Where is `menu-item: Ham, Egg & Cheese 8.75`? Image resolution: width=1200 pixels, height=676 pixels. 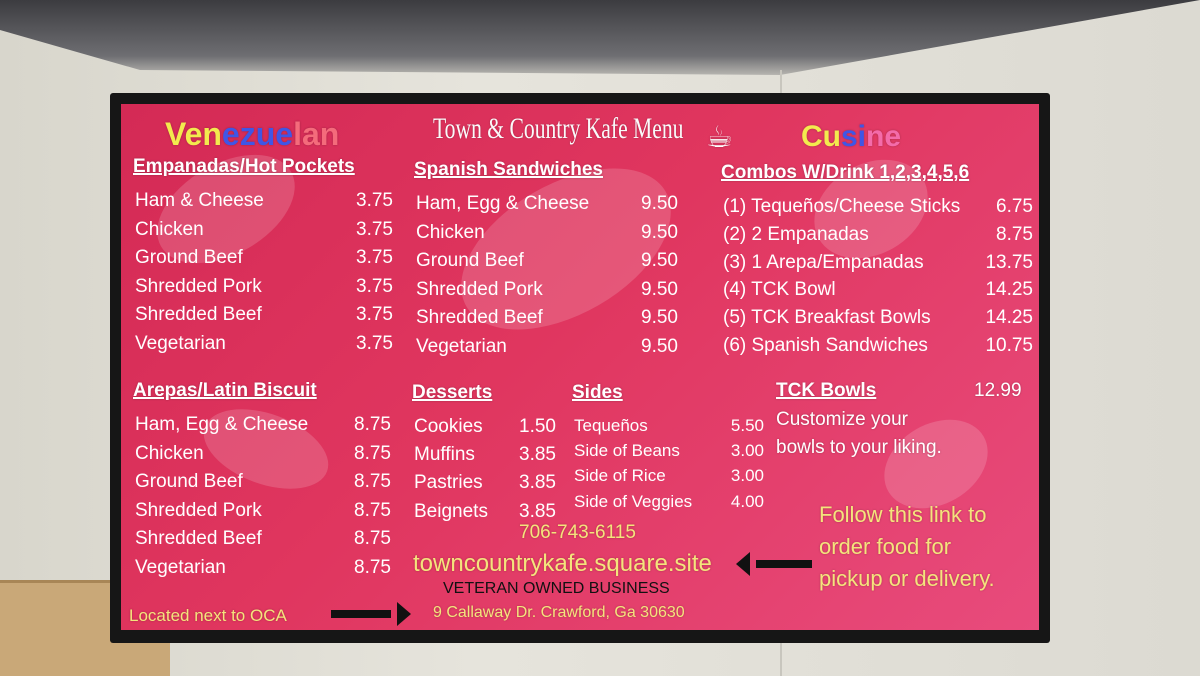 menu-item: Ham, Egg & Cheese 8.75 is located at coordinates (263, 425).